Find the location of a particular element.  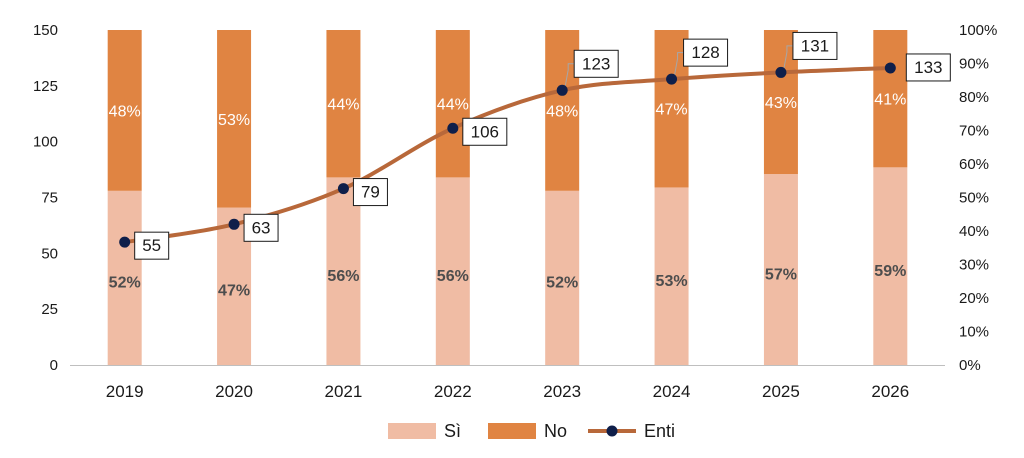

legend-swatch-no is located at coordinates (512, 431).